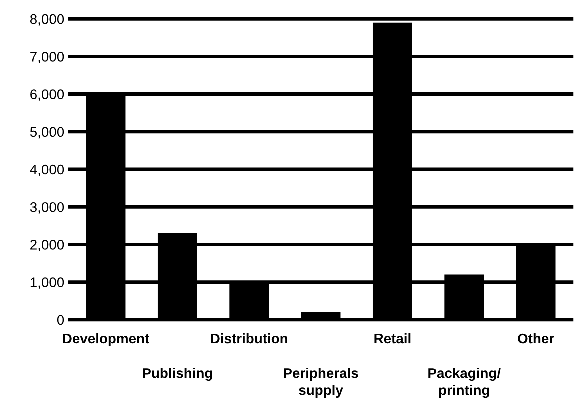 The height and width of the screenshot is (406, 580). What do you see at coordinates (47, 96) in the screenshot?
I see `y-tick-label: 6,000` at bounding box center [47, 96].